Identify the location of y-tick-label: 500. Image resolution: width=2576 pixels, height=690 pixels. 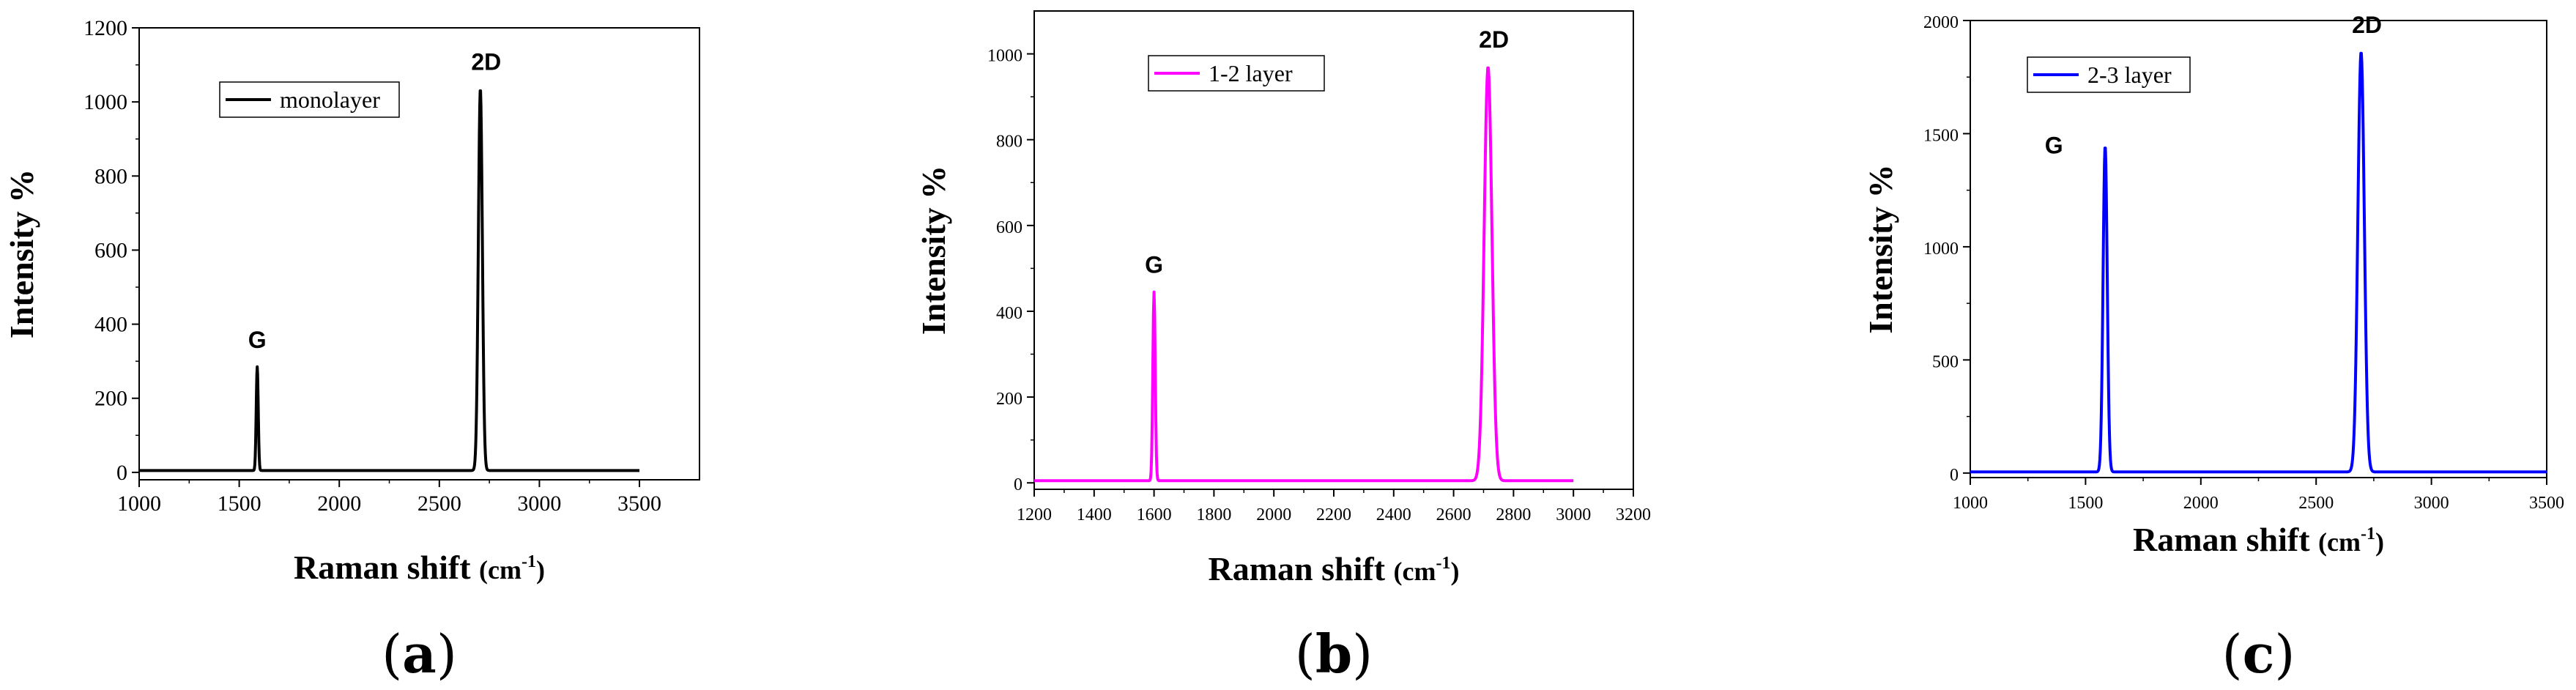
(1945, 361).